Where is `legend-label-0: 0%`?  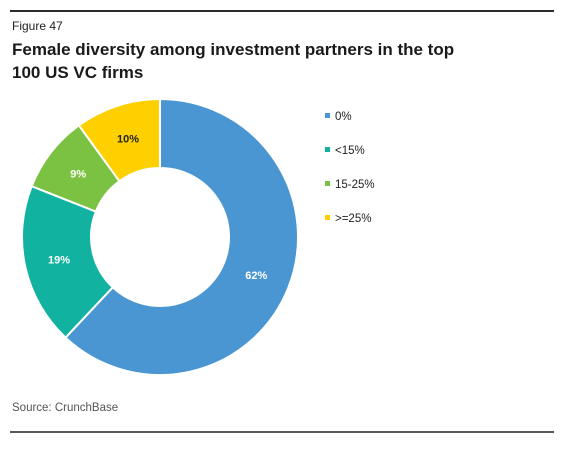
legend-label-0: 0% is located at coordinates (343, 117).